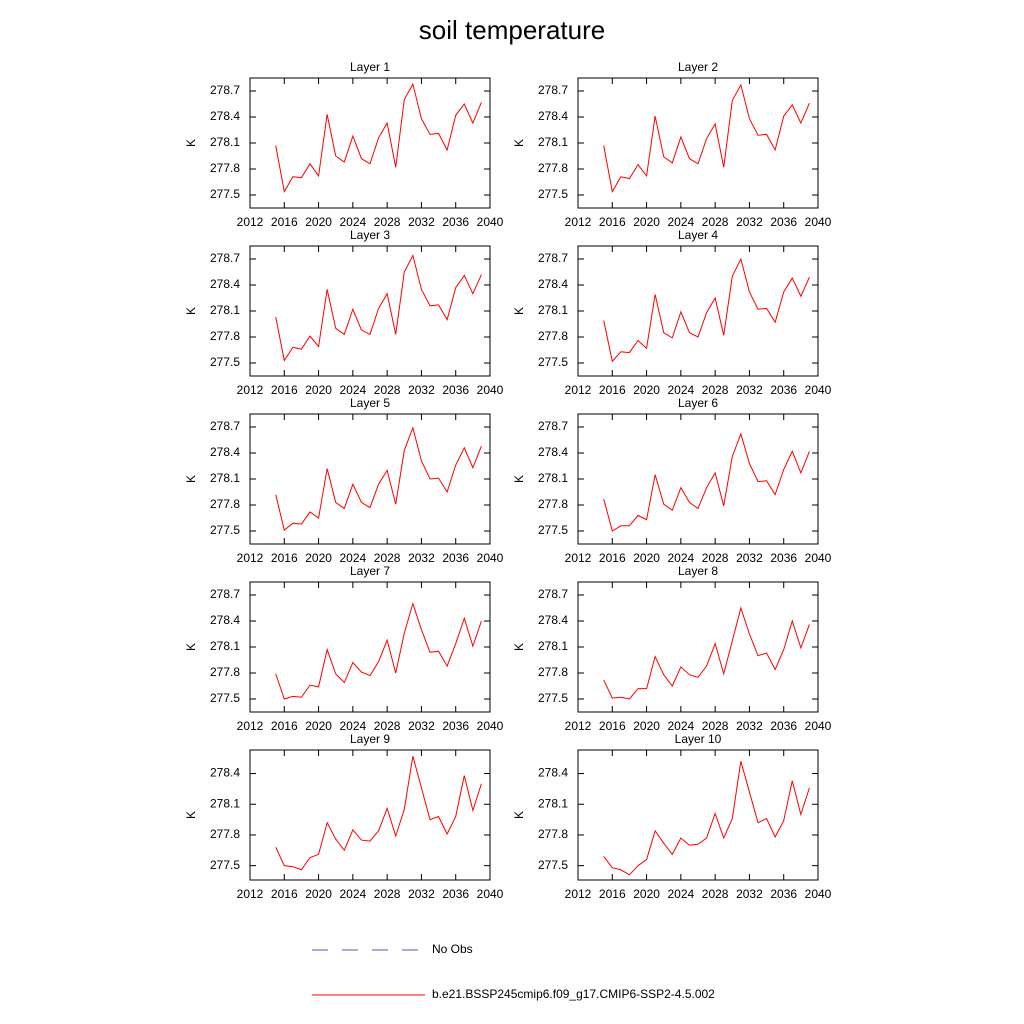 The image size is (1024, 1024). What do you see at coordinates (370, 403) in the screenshot?
I see `panel-title: Layer 5` at bounding box center [370, 403].